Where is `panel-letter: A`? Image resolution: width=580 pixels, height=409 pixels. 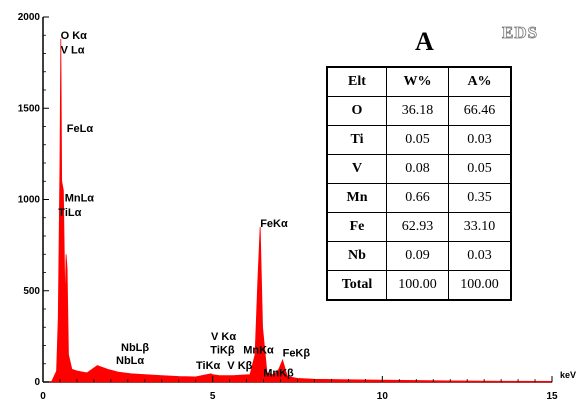 panel-letter: A is located at coordinates (424, 41).